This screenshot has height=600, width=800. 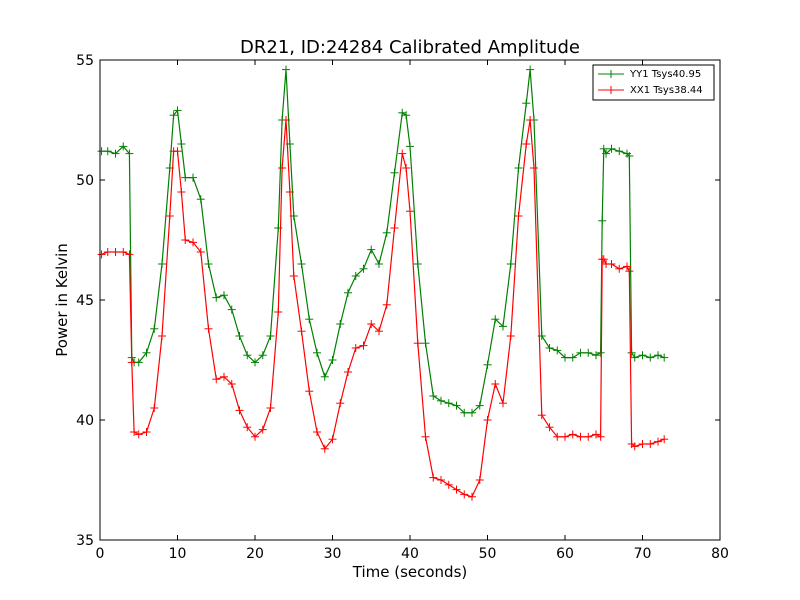 I want to click on x-tick-label-1: 10, so click(x=178, y=554).